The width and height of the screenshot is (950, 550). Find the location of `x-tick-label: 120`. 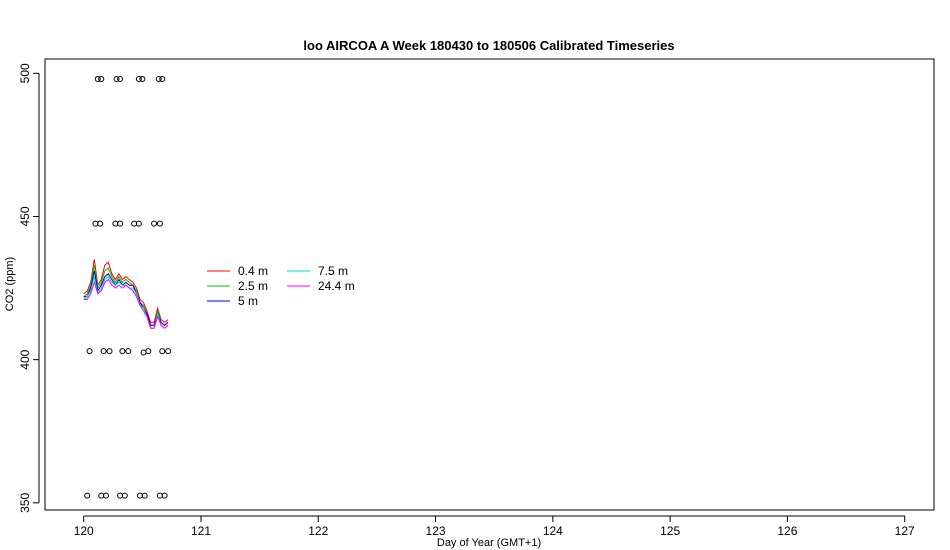

x-tick-label: 120 is located at coordinates (84, 531).